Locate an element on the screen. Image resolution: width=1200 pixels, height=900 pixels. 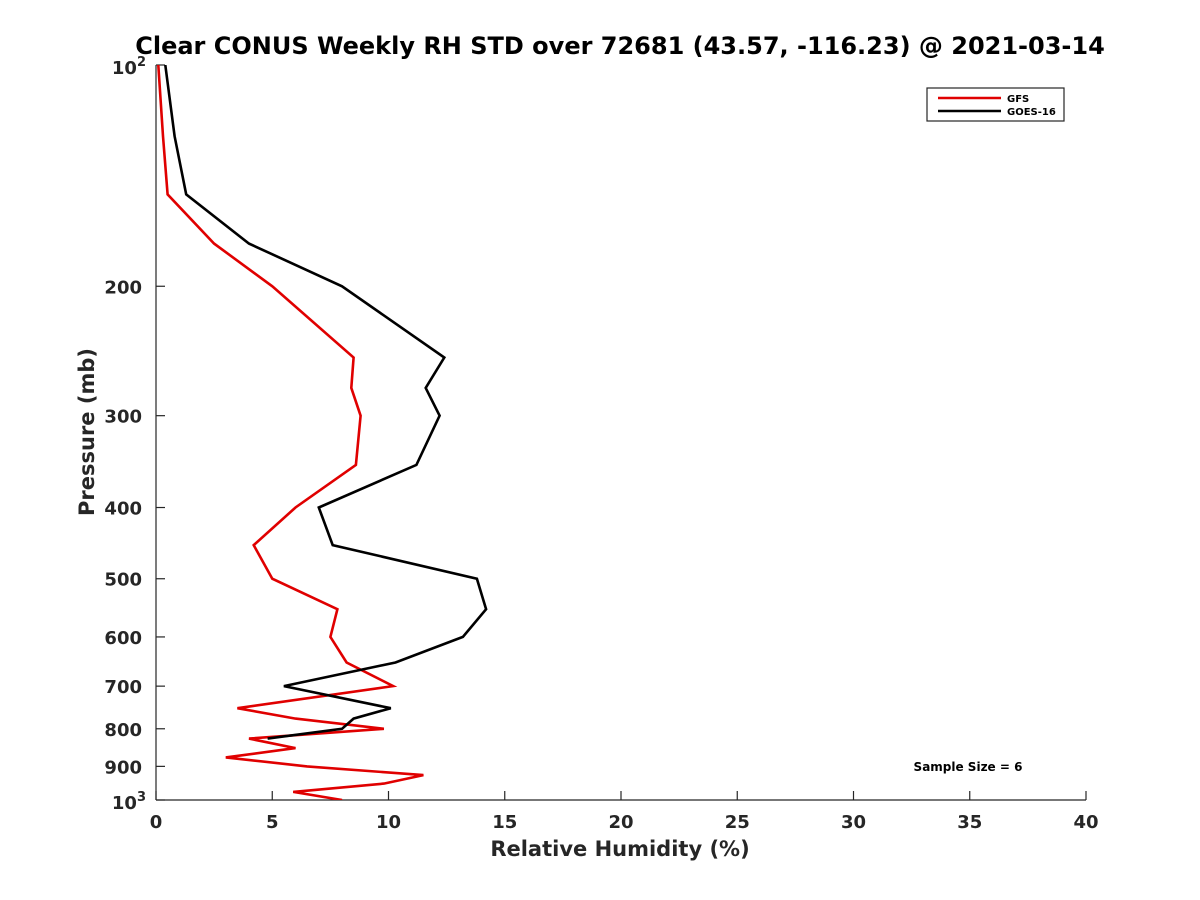
x-tick-label: 30 is located at coordinates (853, 822).